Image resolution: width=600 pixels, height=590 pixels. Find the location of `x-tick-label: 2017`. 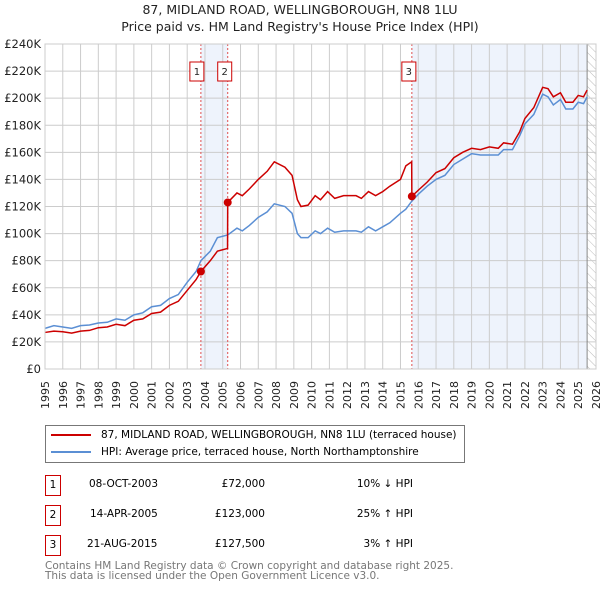

x-tick-label: 2017 is located at coordinates (436, 395).